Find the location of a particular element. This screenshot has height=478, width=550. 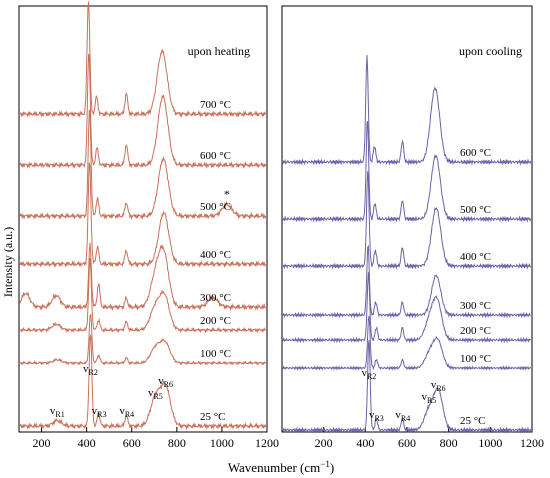

peak-label: vR1 is located at coordinates (57, 412).